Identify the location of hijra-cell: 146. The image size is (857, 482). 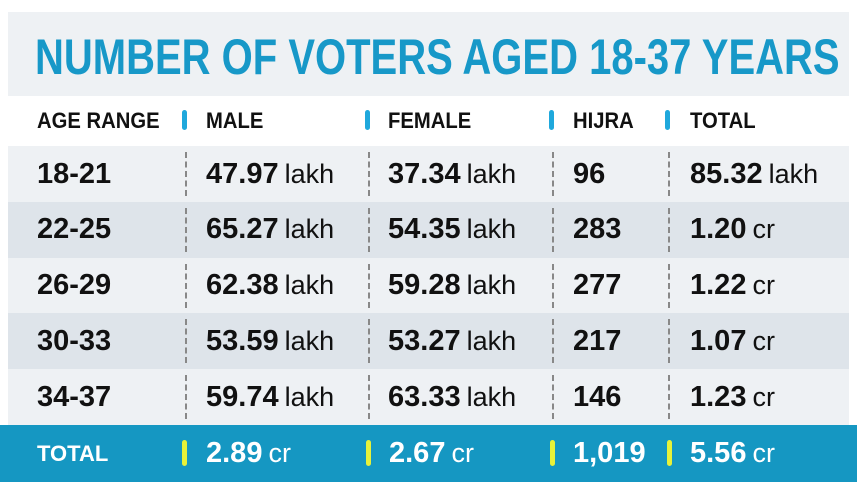
(597, 396).